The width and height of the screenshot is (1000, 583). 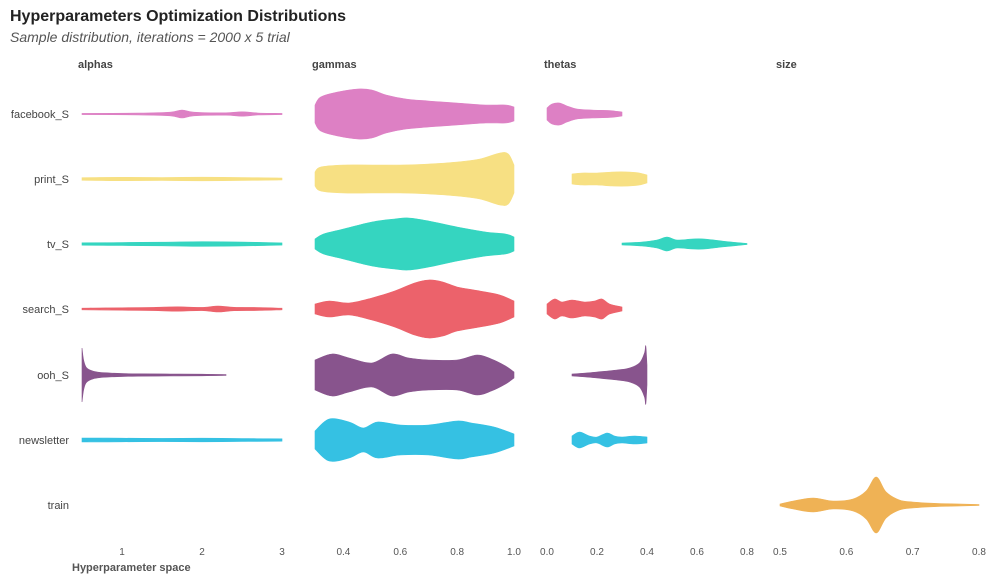 What do you see at coordinates (44, 441) in the screenshot?
I see `row-label-newsletter: newsletter` at bounding box center [44, 441].